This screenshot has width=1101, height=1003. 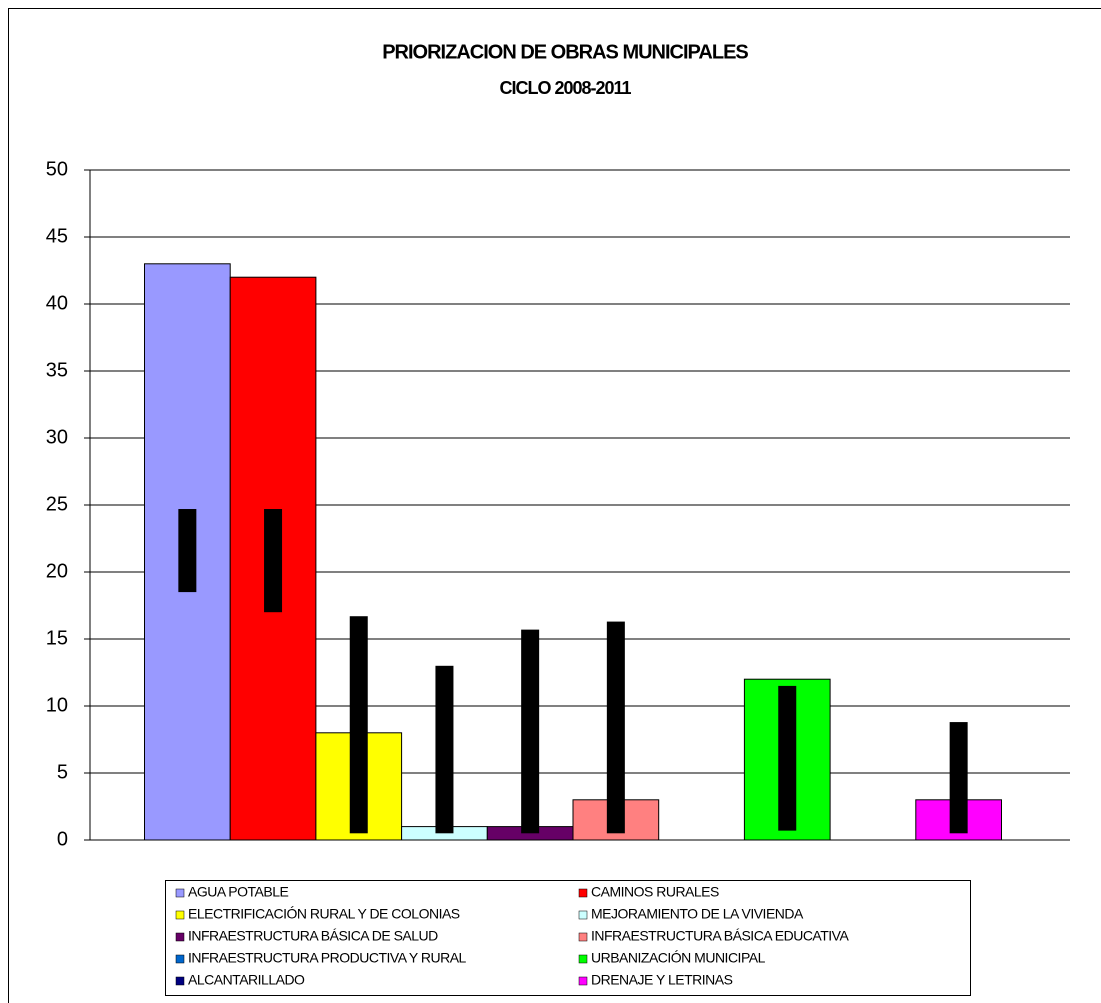 What do you see at coordinates (678, 958) in the screenshot?
I see `legend-label: URBANIZACIÓN MUNICIPAL` at bounding box center [678, 958].